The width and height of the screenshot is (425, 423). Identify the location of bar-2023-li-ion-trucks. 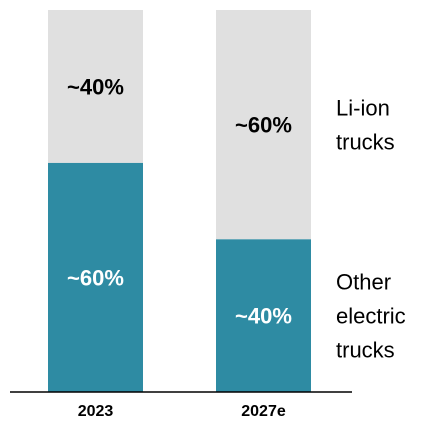
(95, 86).